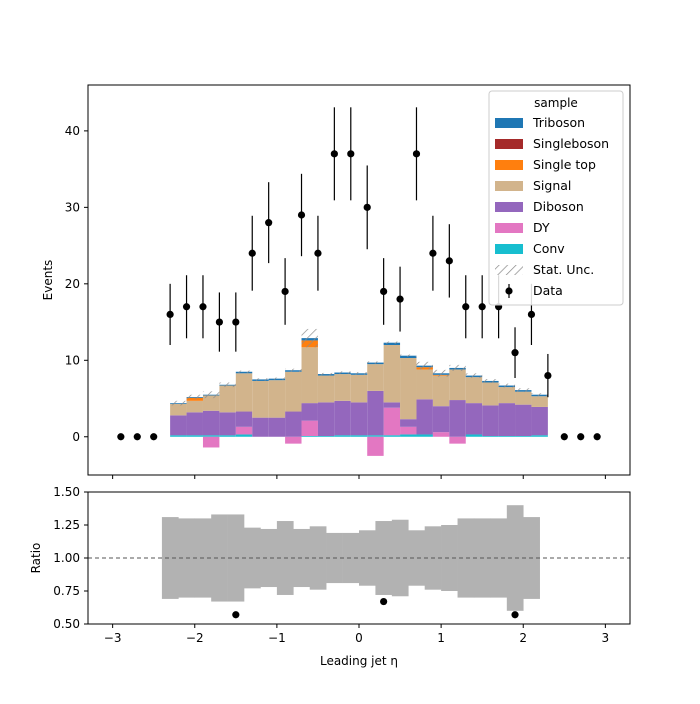 This screenshot has width=700, height=704. I want to click on main-y-tick-label: 40, so click(72, 131).